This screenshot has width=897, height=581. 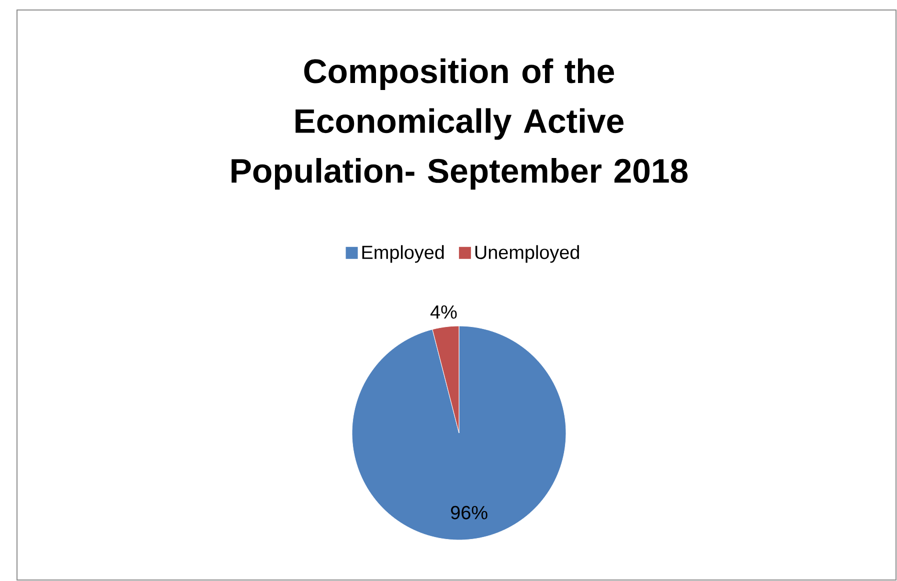 I want to click on data-label: 96%, so click(x=469, y=513).